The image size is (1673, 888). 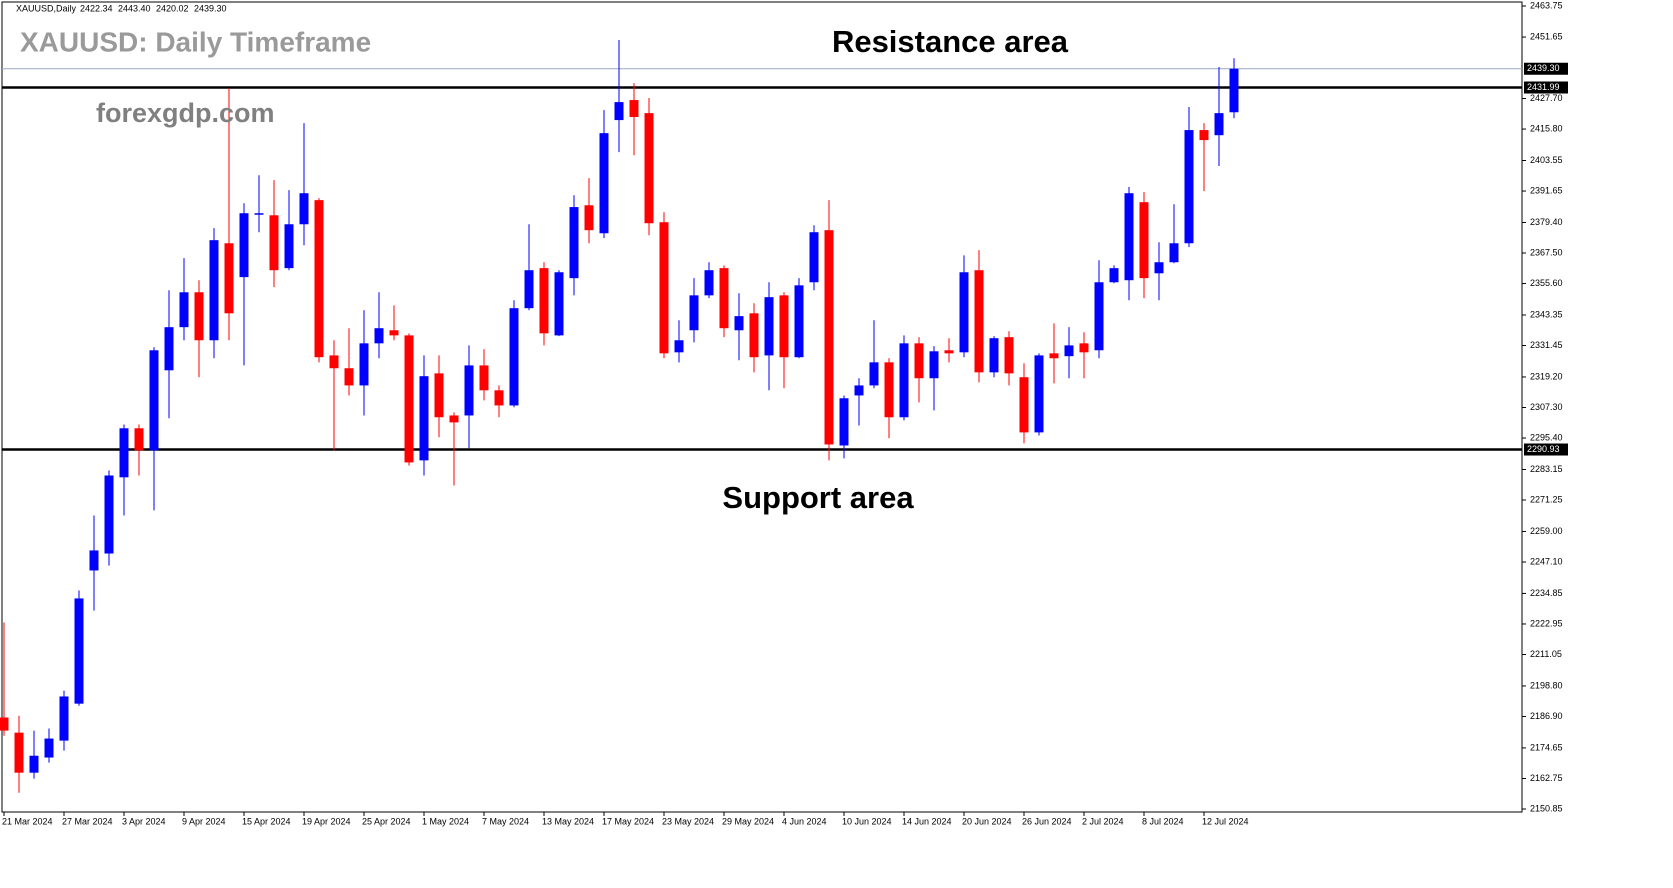 What do you see at coordinates (27, 821) in the screenshot?
I see `x-tick-label: 21 Mar 2024` at bounding box center [27, 821].